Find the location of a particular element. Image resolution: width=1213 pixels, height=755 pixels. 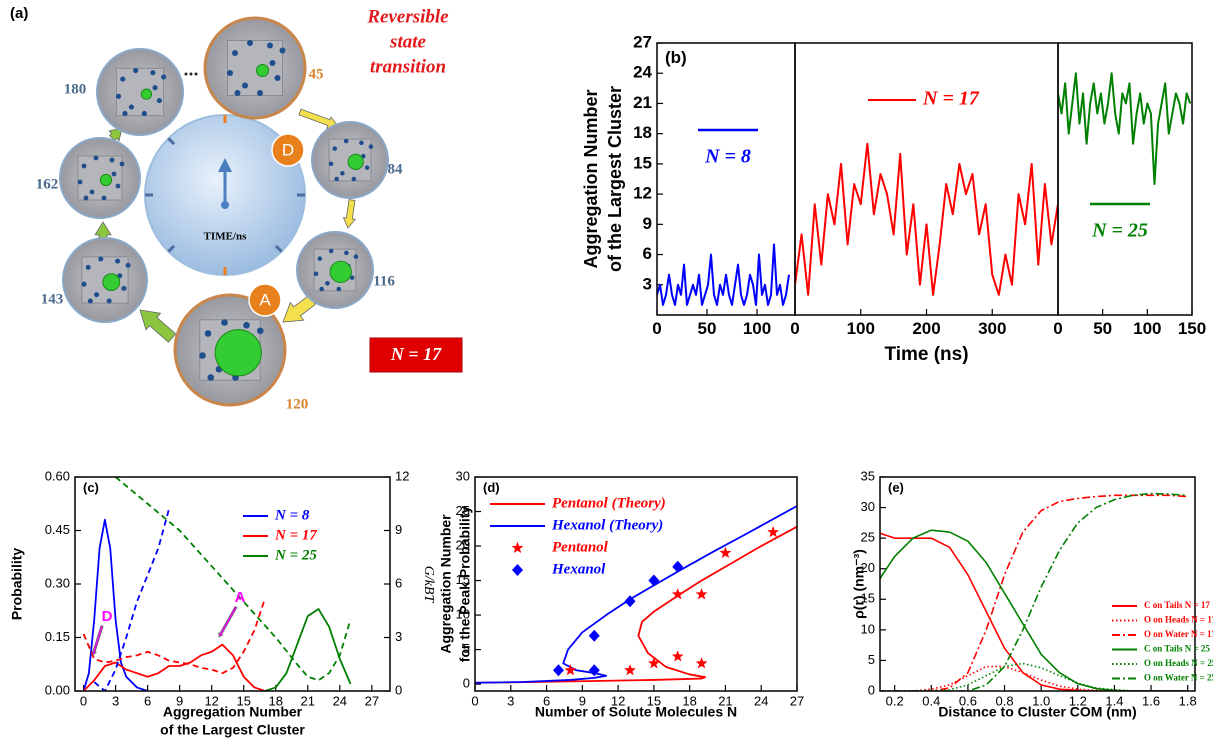

x-axis-label: of the Largest Cluster is located at coordinates (232, 730).